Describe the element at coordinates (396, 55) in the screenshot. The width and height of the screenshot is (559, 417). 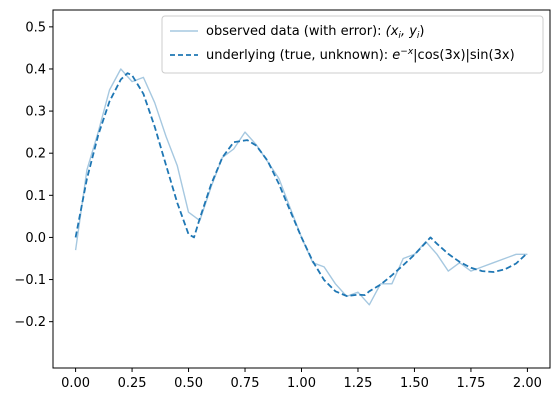
I see `legend-underlying-exp-base: e` at that location.